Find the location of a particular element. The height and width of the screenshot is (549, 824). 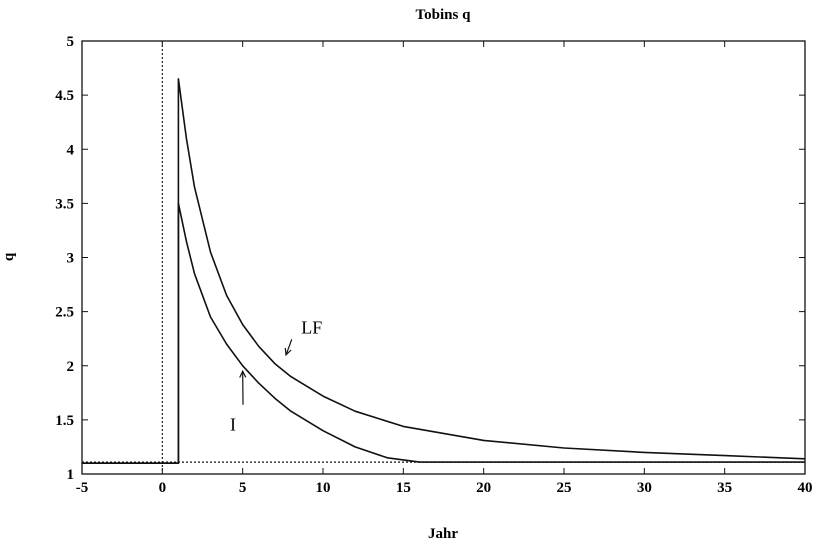

y-tick-label: 1.5 is located at coordinates (64, 421).